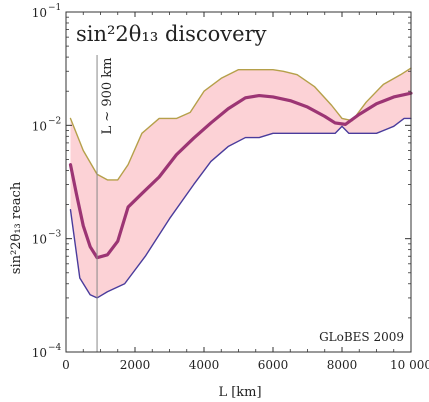 This screenshot has height=402, width=429. I want to click on baseline-marker-label: L ~ 900 km, so click(107, 96).